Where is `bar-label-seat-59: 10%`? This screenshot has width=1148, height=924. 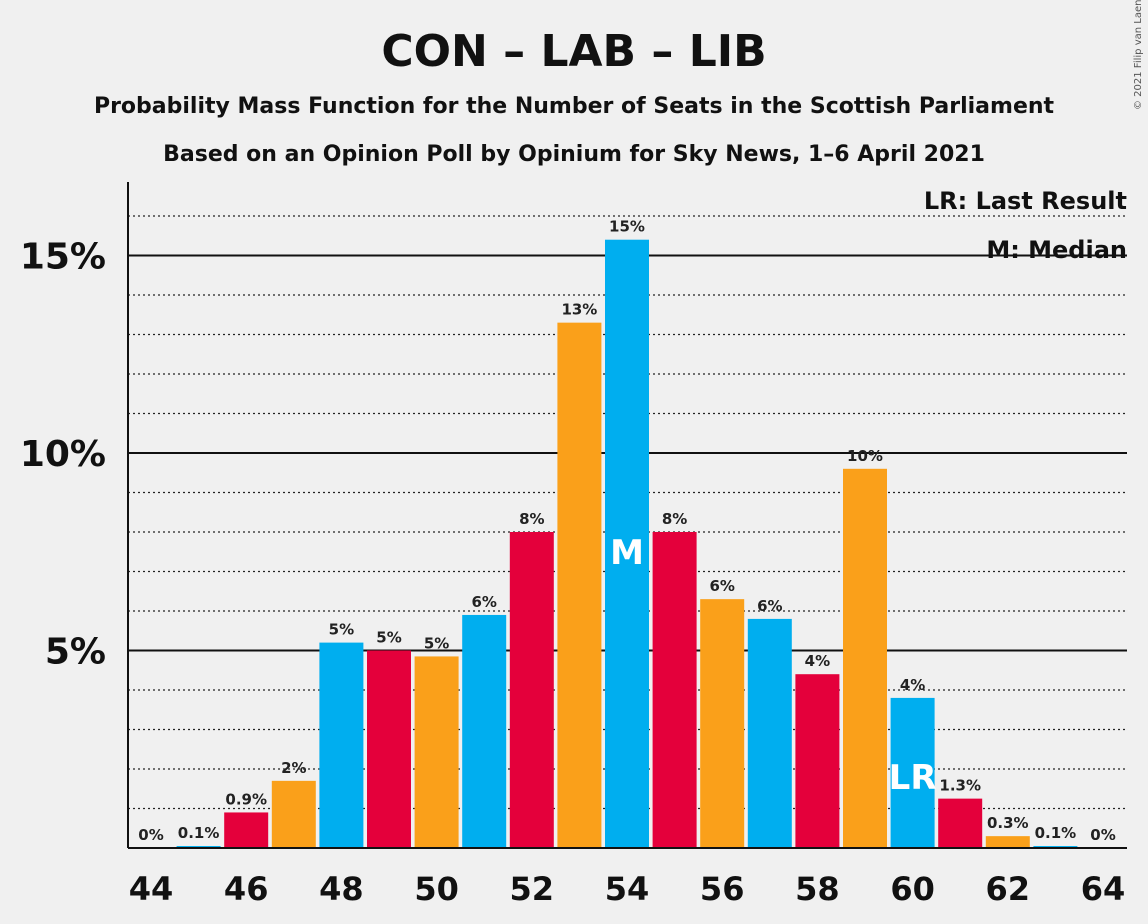
bar-label-seat-59: 10% is located at coordinates (865, 456).